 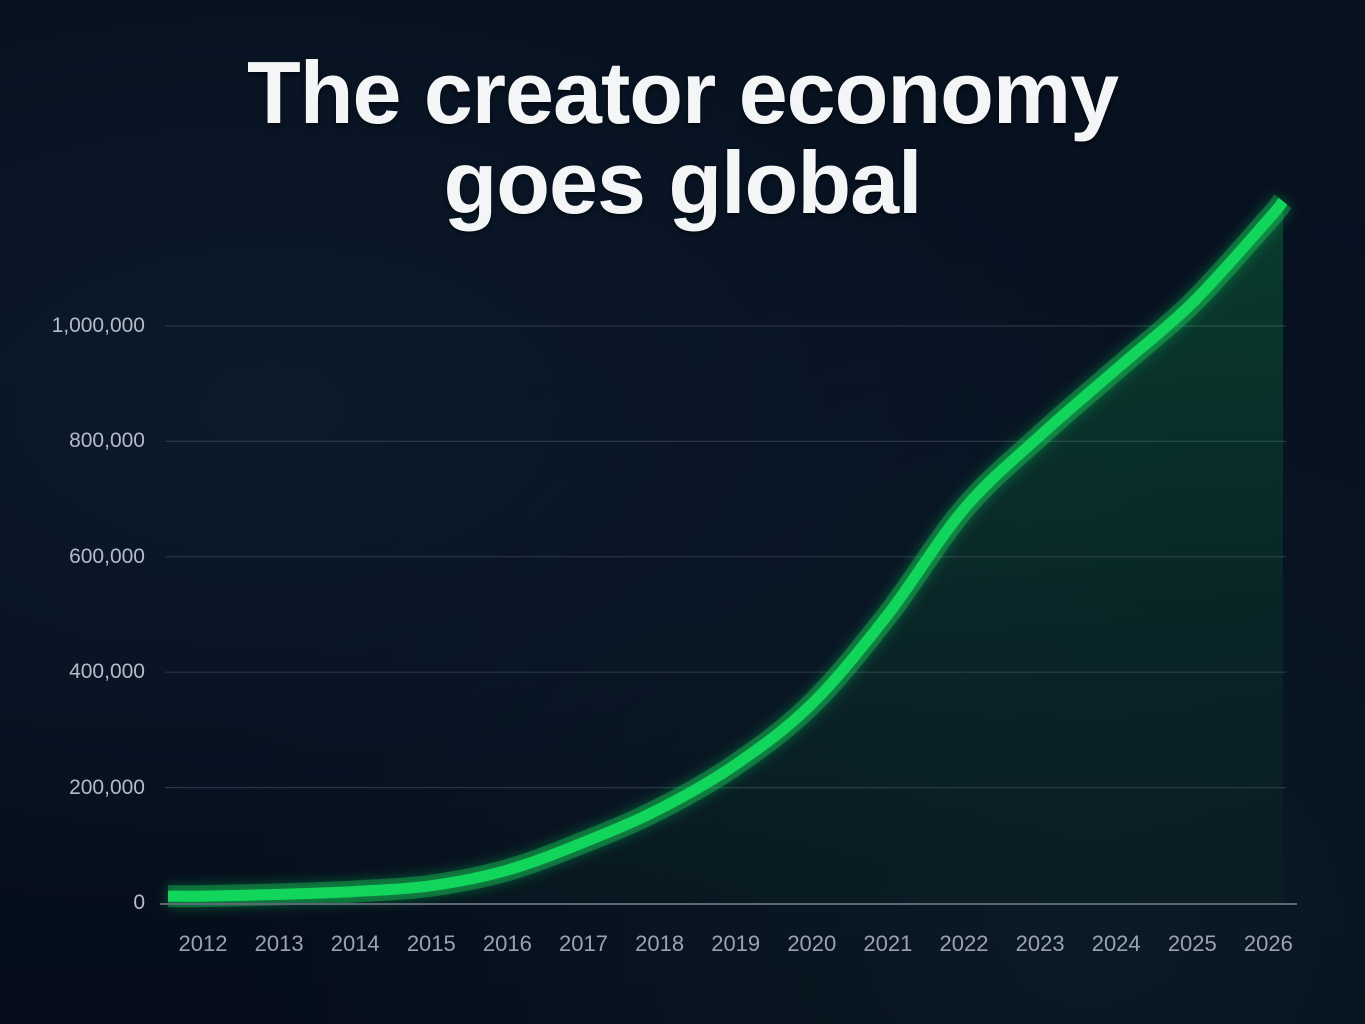 What do you see at coordinates (1116, 943) in the screenshot?
I see `x-tick-label: 2024` at bounding box center [1116, 943].